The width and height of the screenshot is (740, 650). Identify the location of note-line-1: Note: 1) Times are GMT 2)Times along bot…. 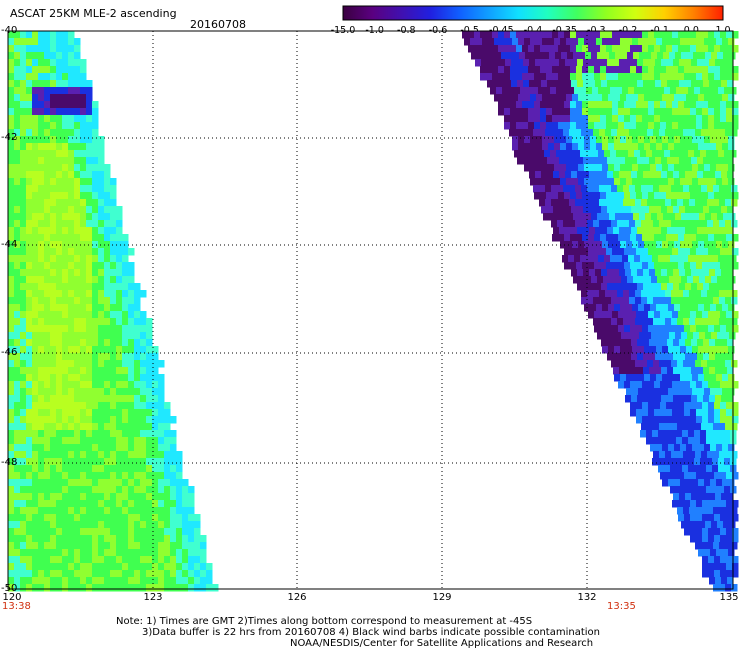
(324, 621).